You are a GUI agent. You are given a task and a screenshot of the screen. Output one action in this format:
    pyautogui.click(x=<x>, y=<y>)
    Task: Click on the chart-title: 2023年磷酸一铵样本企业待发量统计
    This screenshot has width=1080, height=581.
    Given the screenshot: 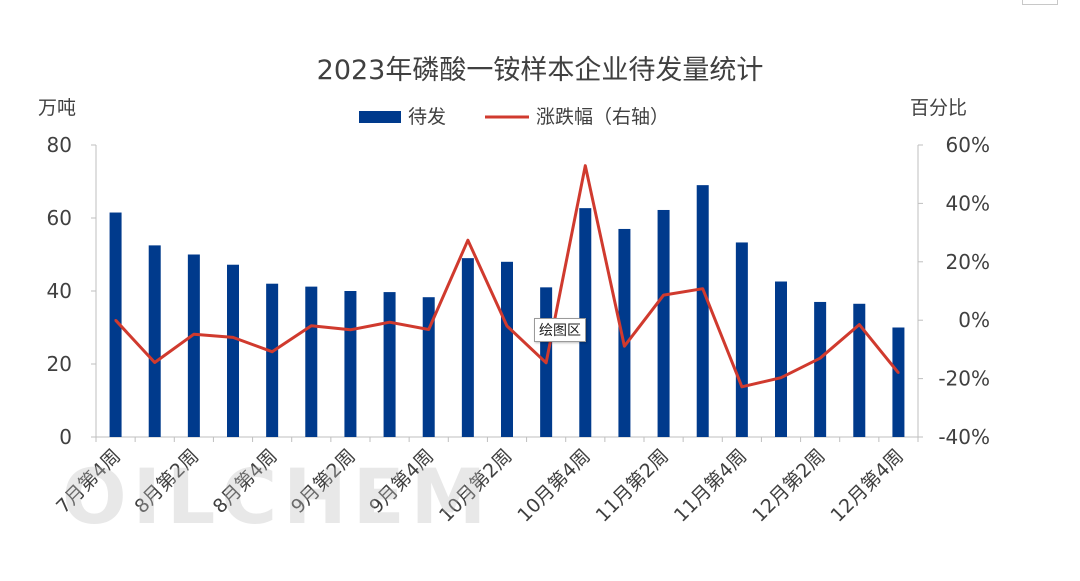 What is the action you would take?
    pyautogui.click(x=540, y=70)
    